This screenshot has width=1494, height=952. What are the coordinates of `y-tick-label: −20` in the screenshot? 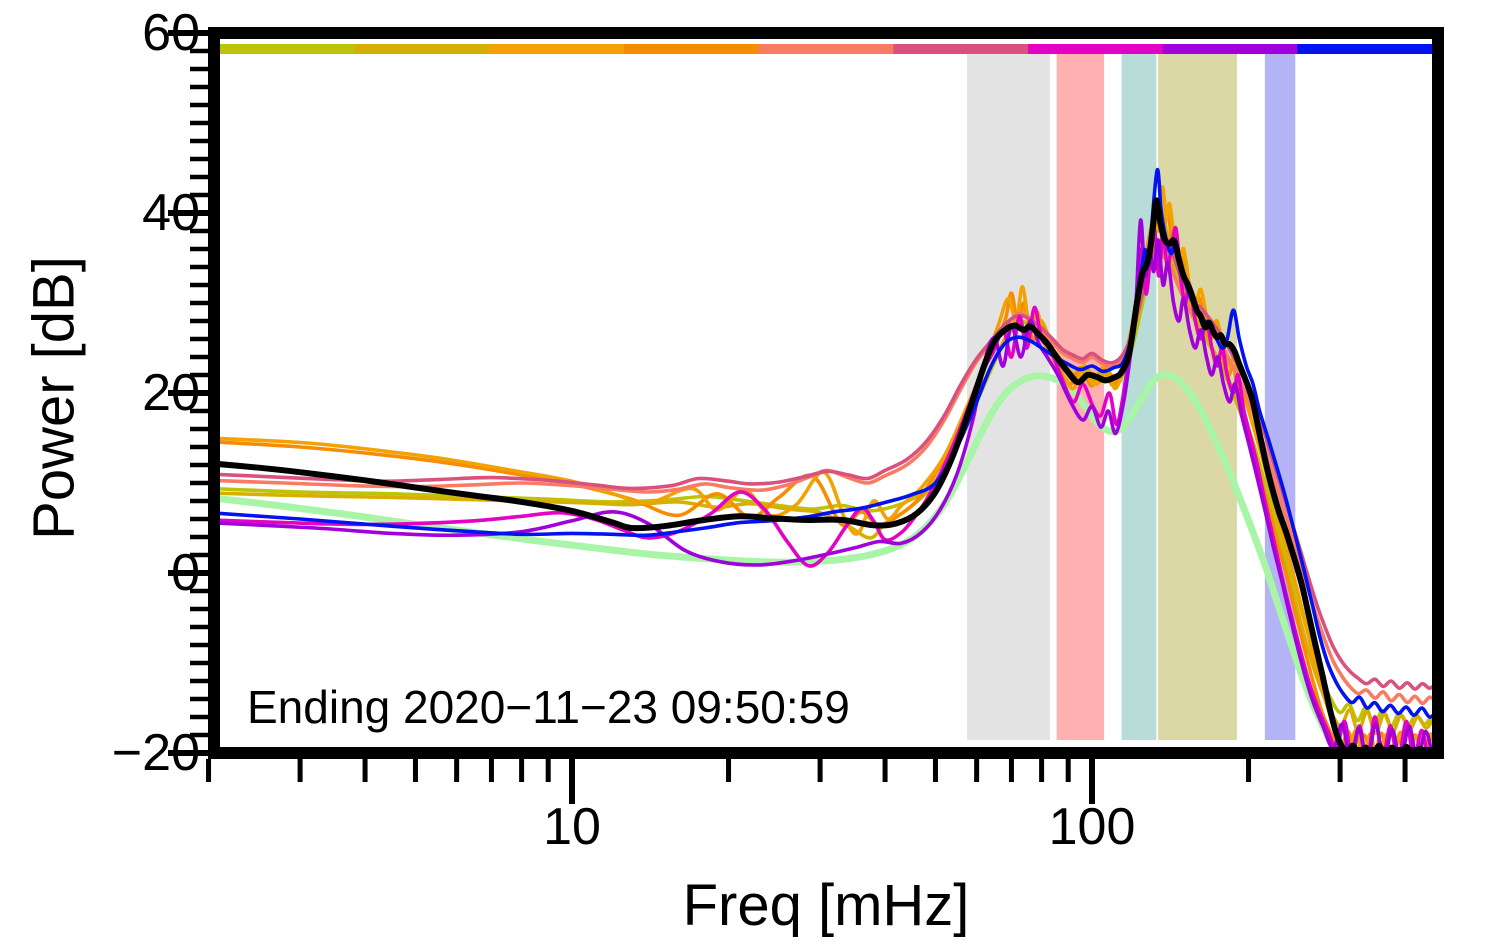 It's located at (155, 753).